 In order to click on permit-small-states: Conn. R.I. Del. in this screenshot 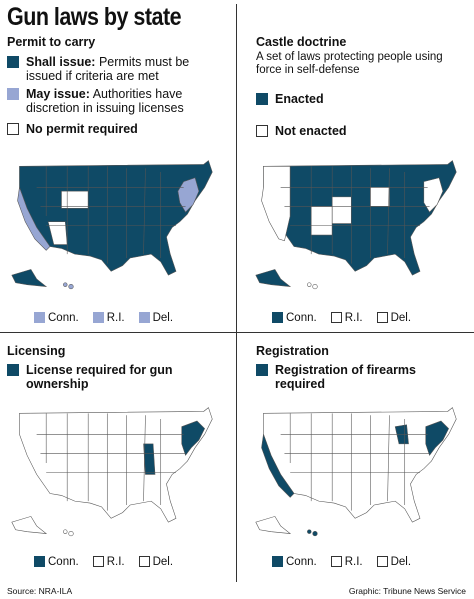, I will do `click(103, 318)`.